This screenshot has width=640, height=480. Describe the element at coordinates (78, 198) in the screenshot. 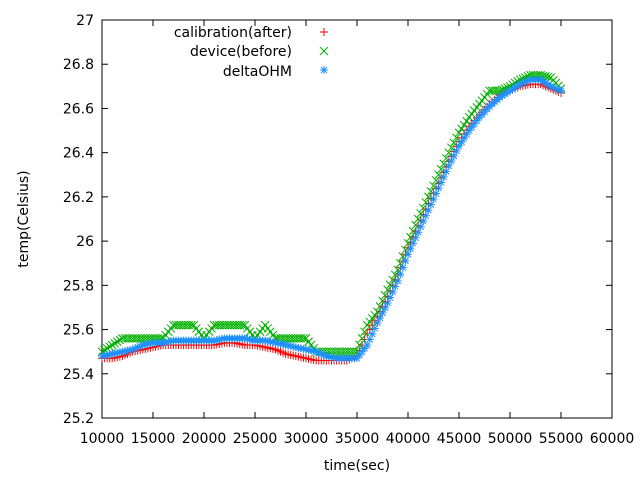

I see `y-tick-label: 26.2` at that location.